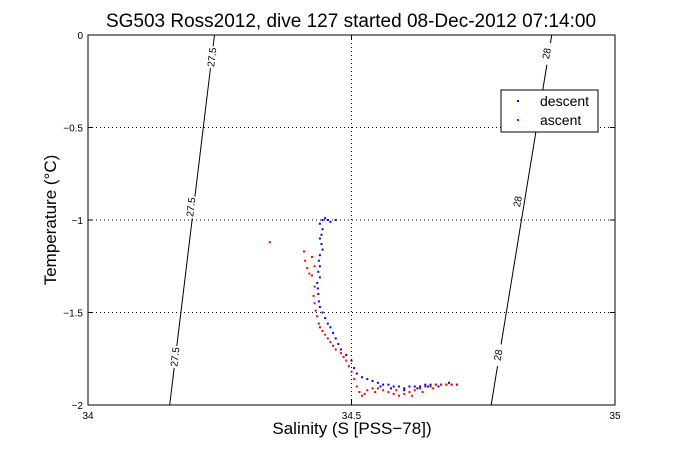  Describe the element at coordinates (78, 221) in the screenshot. I see `y-tick-label: −1` at that location.